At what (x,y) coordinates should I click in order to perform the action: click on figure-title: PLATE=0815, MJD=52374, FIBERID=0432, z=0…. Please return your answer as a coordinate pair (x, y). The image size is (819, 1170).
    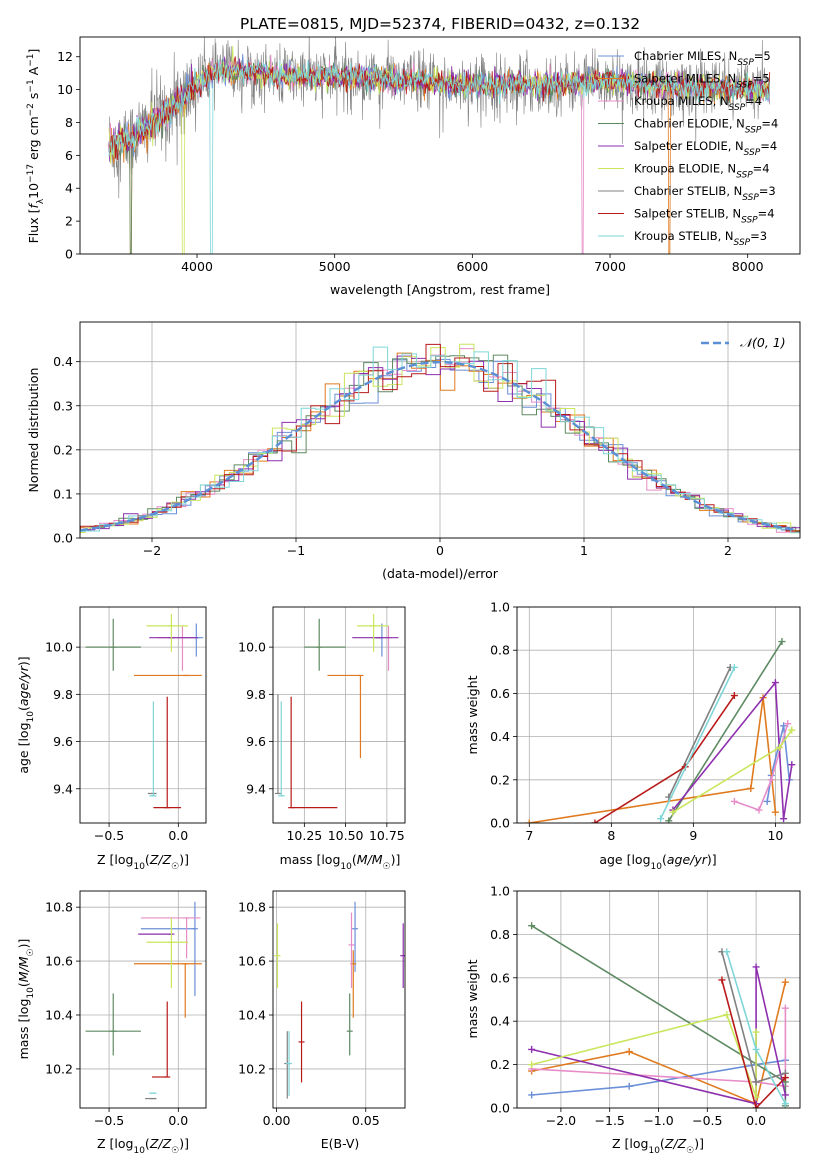
    Looking at the image, I should click on (440, 24).